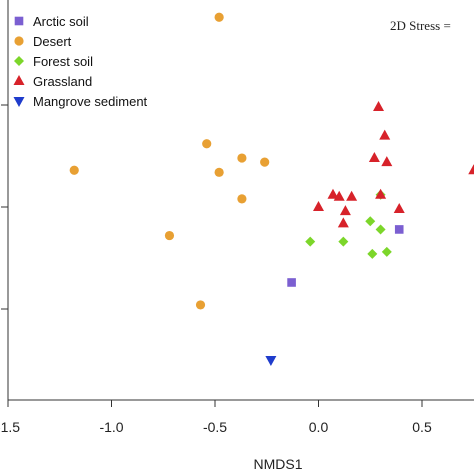  Describe the element at coordinates (319, 427) in the screenshot. I see `x-tick-label-3: 0.0` at that location.